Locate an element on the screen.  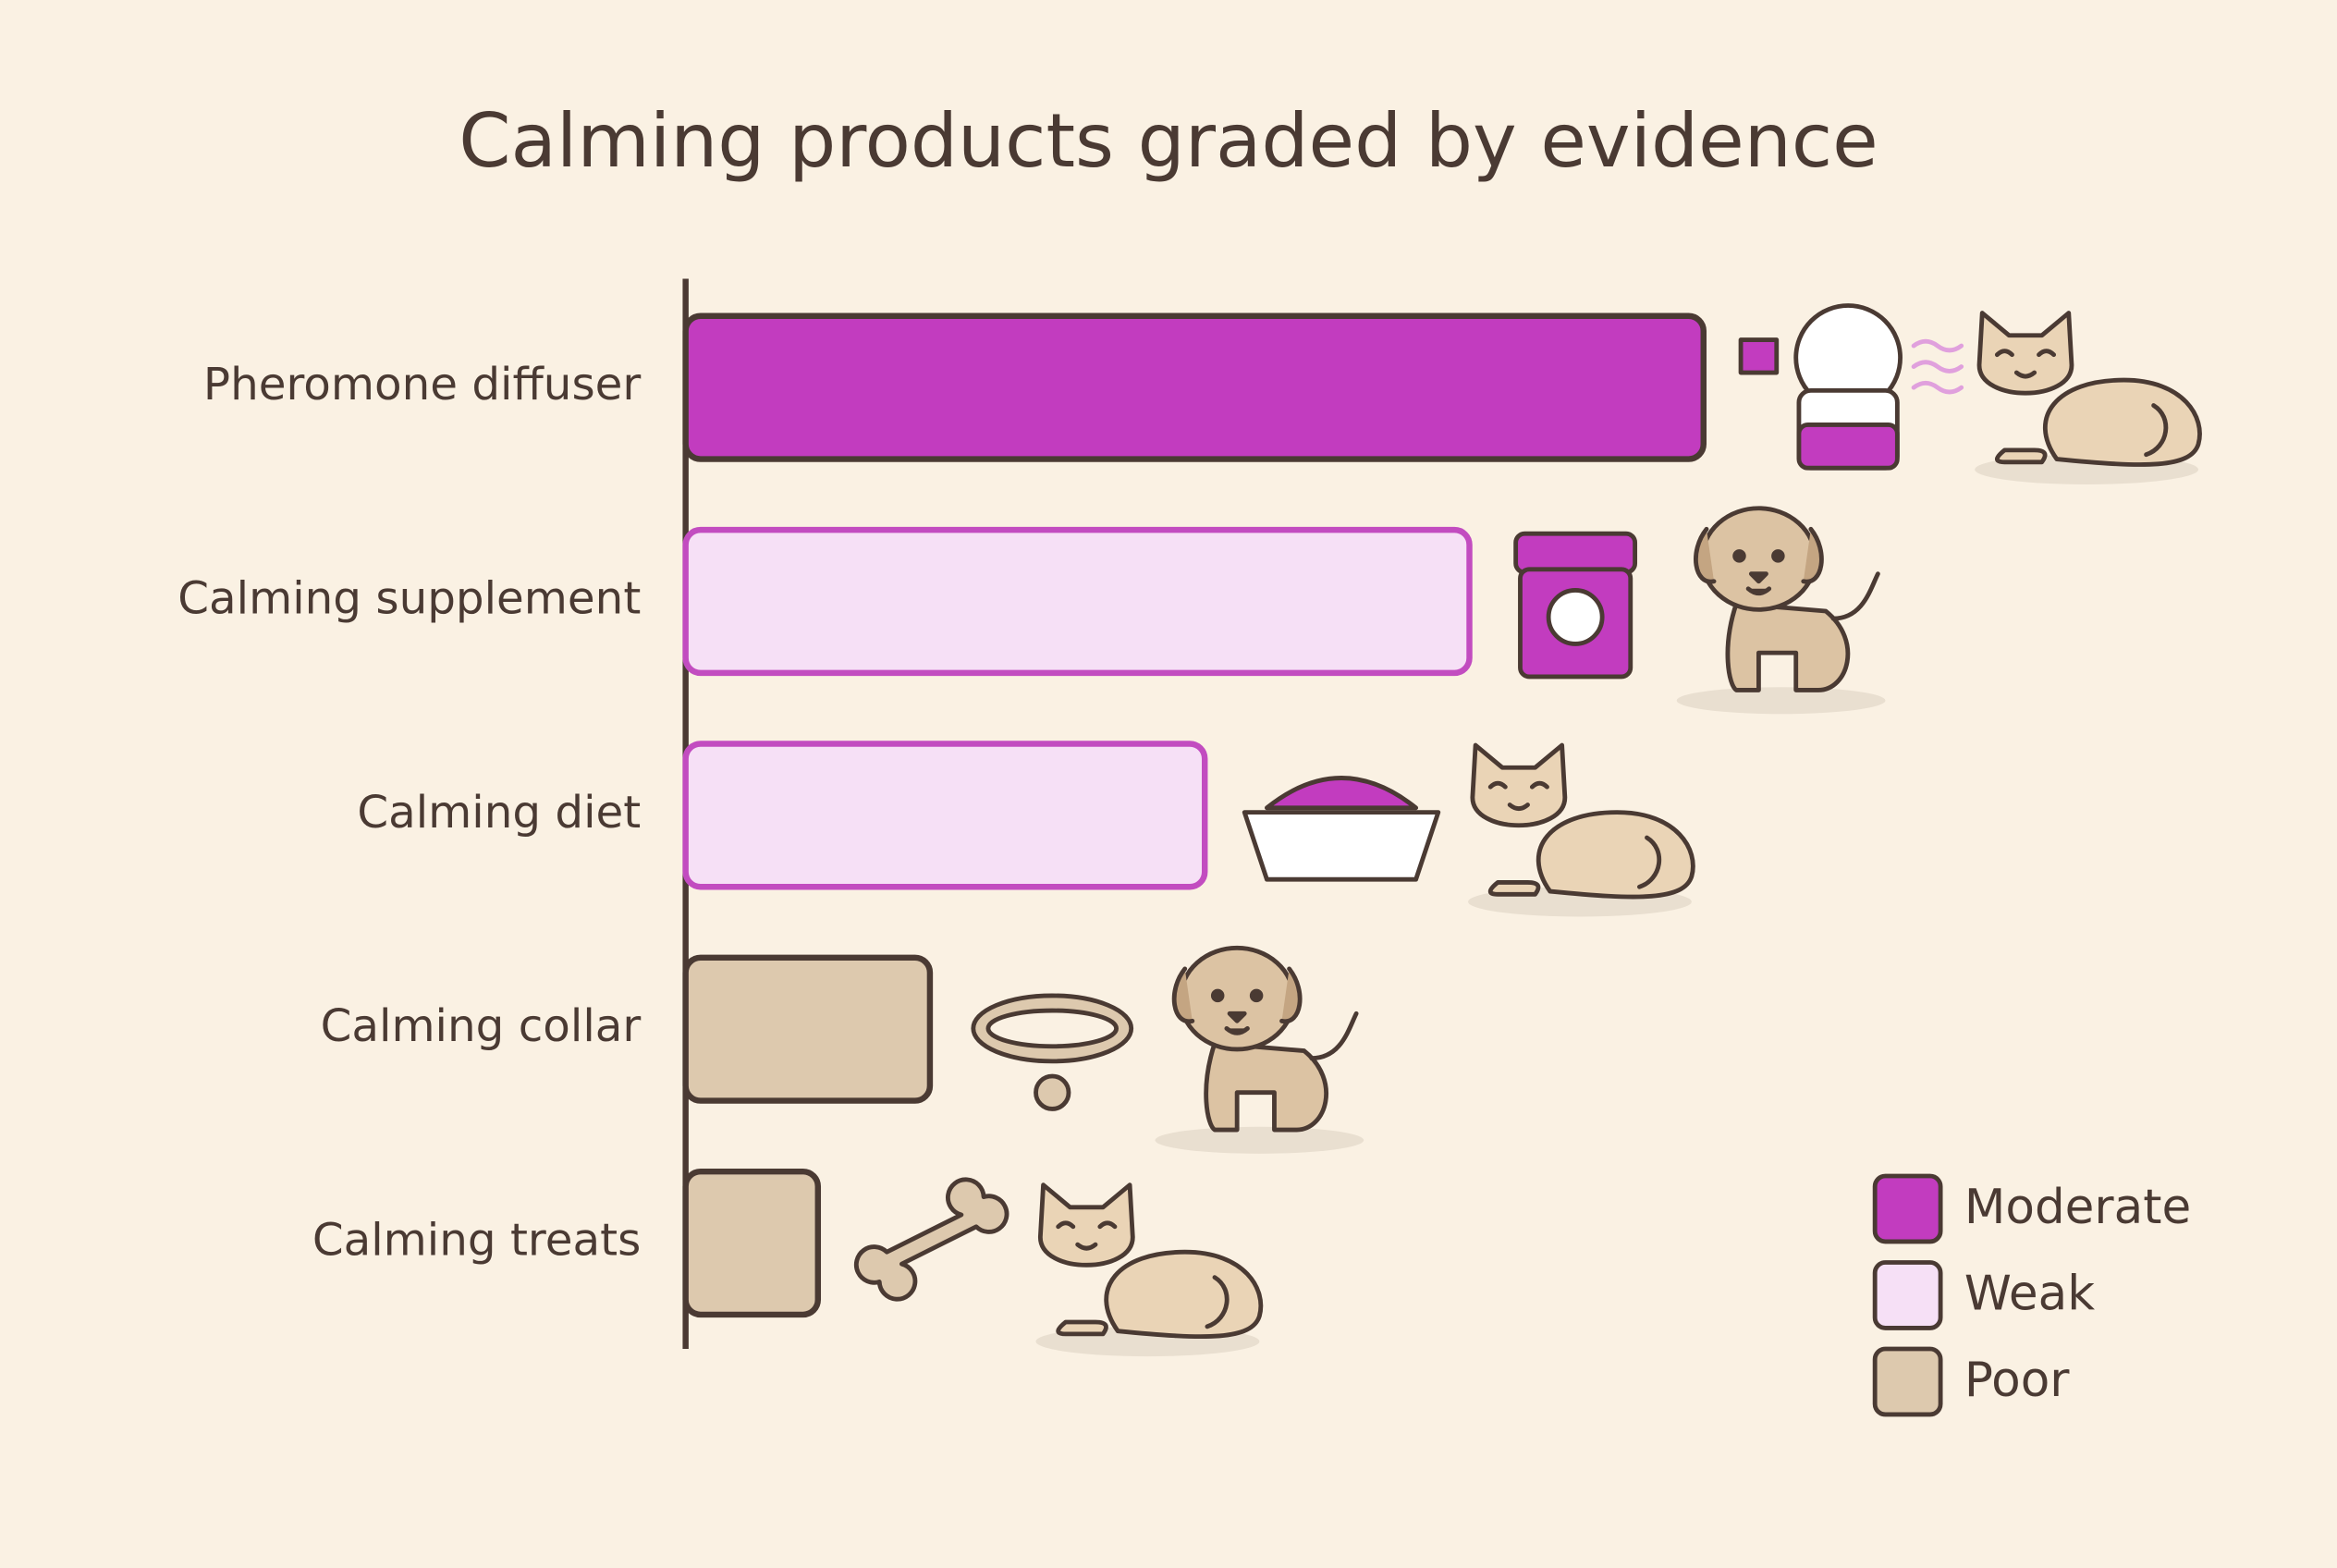
category-label: Calming treats is located at coordinates (476, 1241).